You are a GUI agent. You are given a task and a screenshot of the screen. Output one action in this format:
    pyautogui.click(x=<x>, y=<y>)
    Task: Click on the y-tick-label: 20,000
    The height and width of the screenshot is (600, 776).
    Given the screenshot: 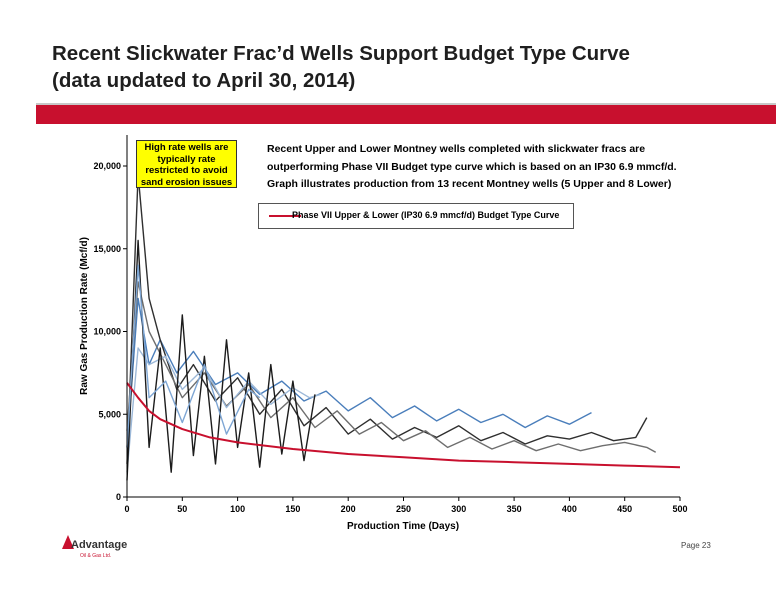 What is the action you would take?
    pyautogui.click(x=107, y=166)
    